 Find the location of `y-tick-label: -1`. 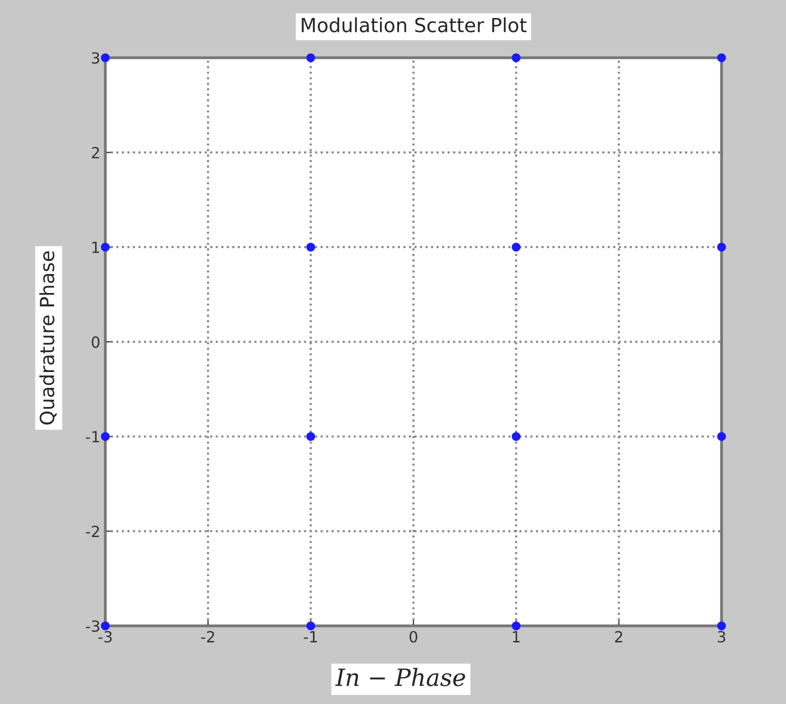

y-tick-label: -1 is located at coordinates (93, 436).